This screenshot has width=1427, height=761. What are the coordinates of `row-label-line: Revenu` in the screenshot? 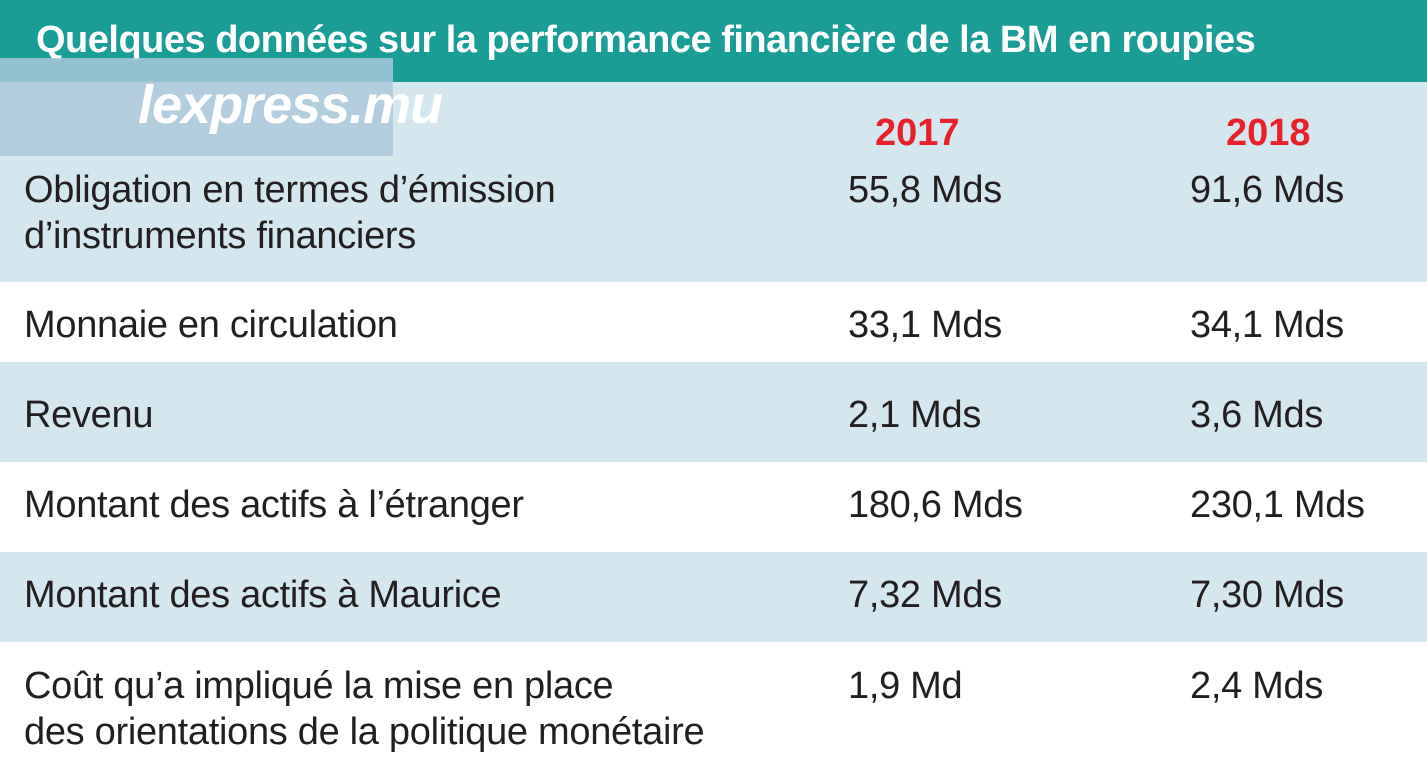 It's located at (89, 415).